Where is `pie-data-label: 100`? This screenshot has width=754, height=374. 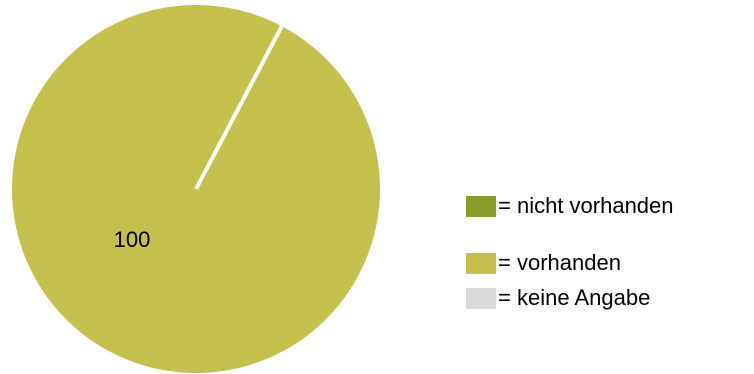
pie-data-label: 100 is located at coordinates (132, 239).